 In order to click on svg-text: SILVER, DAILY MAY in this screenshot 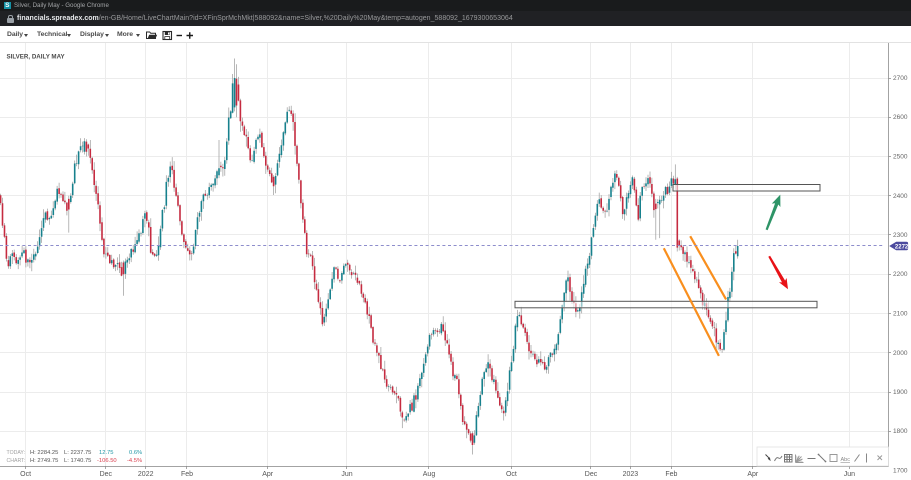, I will do `click(36, 57)`.